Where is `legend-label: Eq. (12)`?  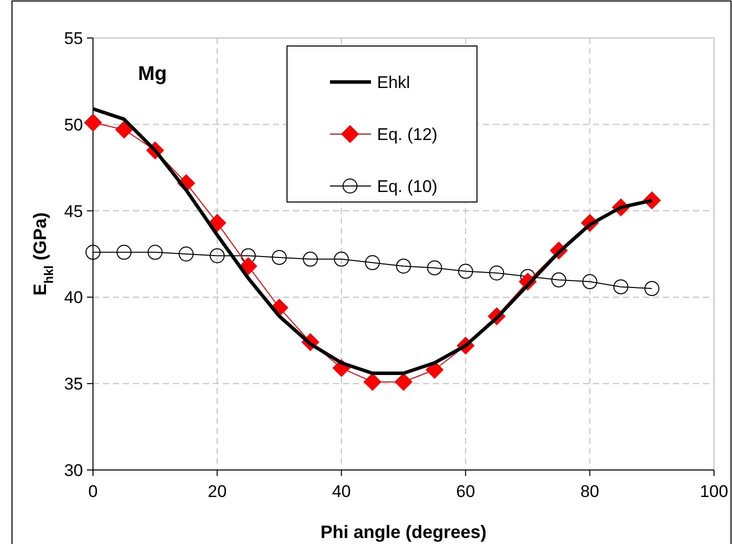 legend-label: Eq. (12) is located at coordinates (407, 134).